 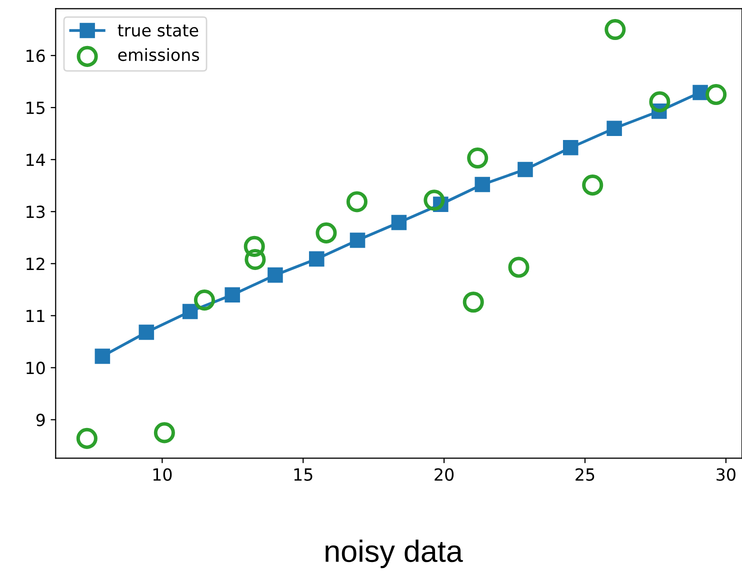 What do you see at coordinates (35, 264) in the screenshot?
I see `y-tick-label: 12` at bounding box center [35, 264].